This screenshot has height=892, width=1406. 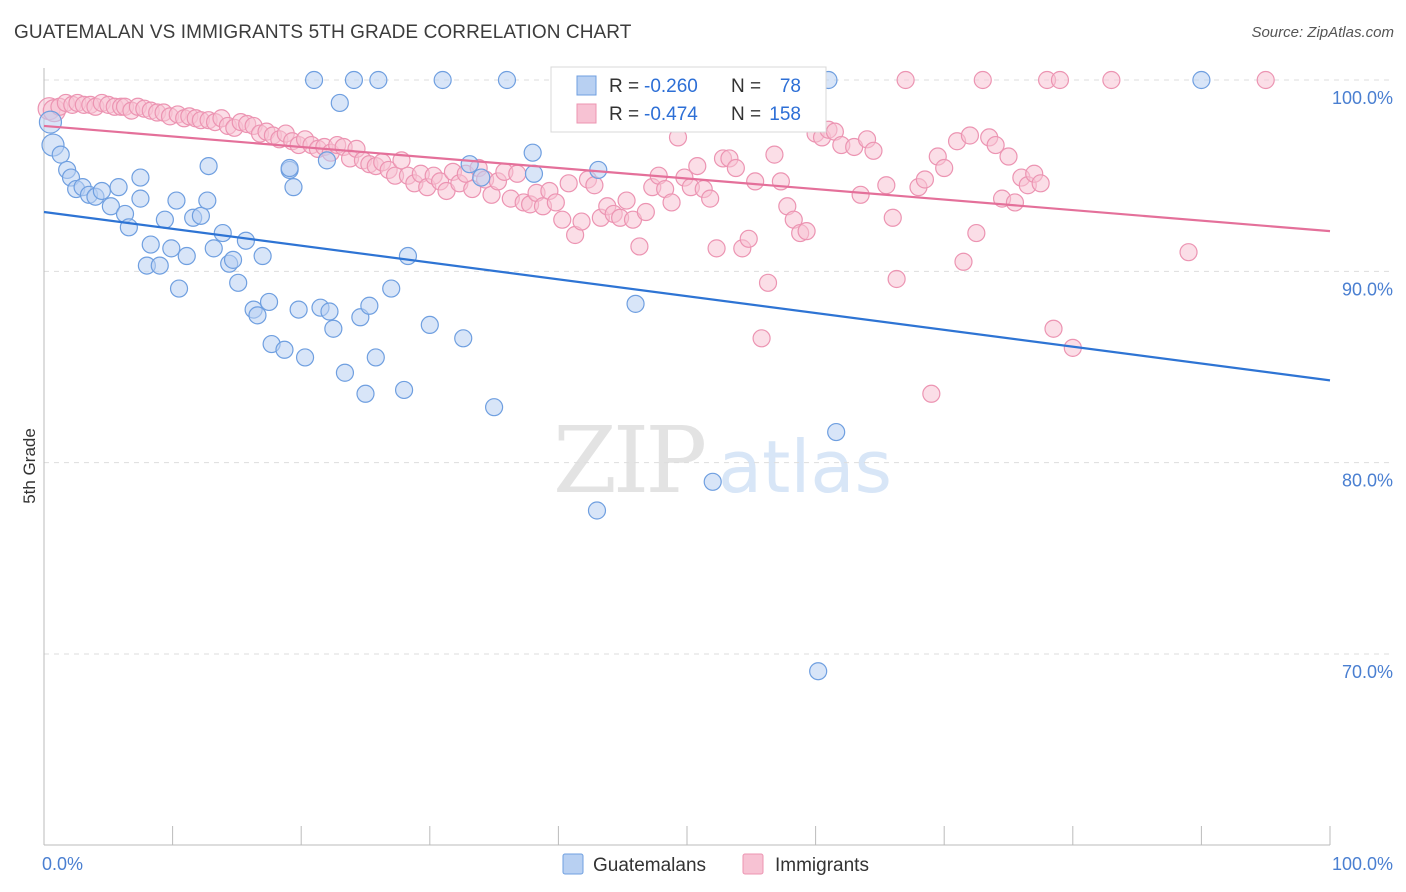 What do you see at coordinates (746, 86) in the screenshot?
I see `legend-n-label-guatemalans: N =` at bounding box center [746, 86].